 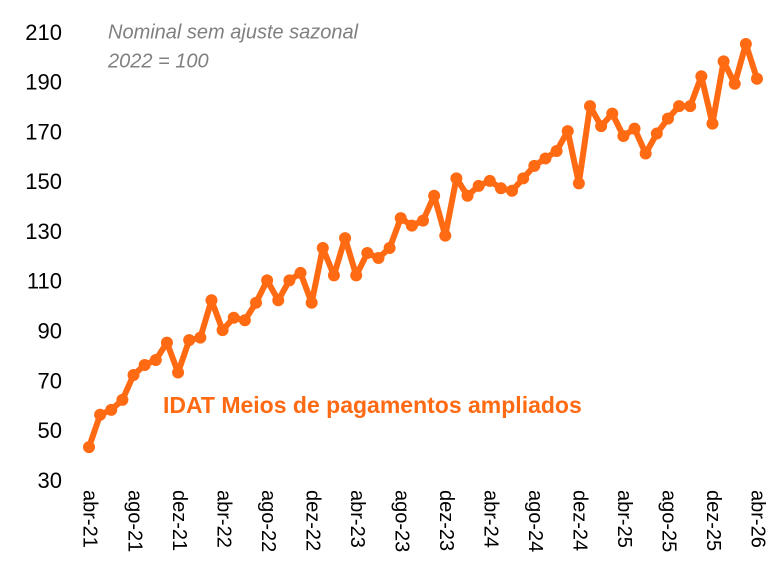 I want to click on x-tick-label: abr-22, so click(x=223, y=519).